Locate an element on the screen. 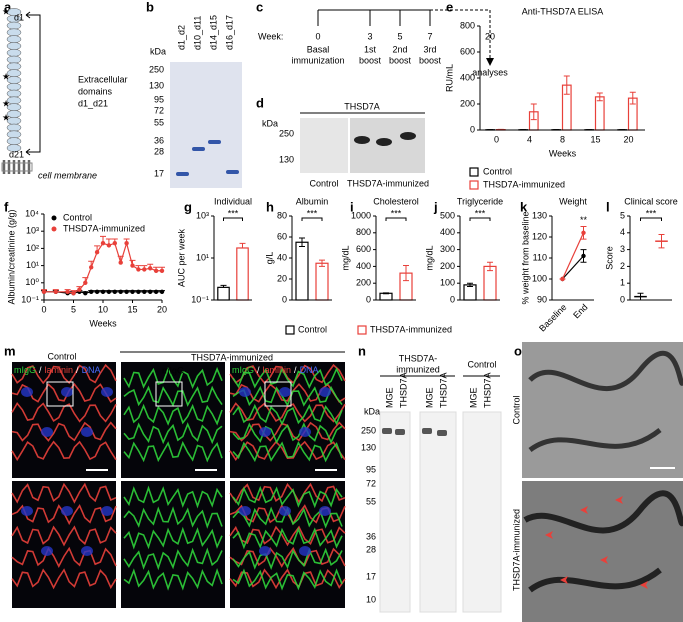 This screenshot has height=622, width=683. panel-label: f is located at coordinates (6, 206).